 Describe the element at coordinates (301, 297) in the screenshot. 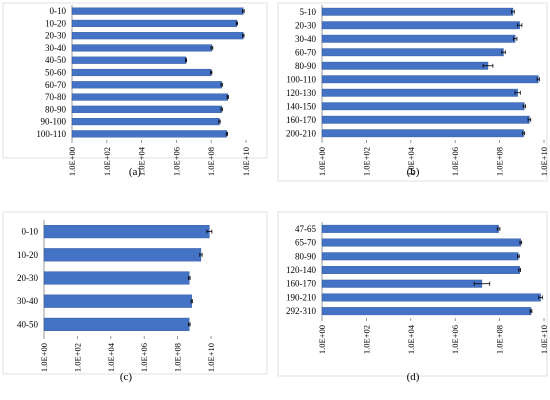

I see `category-label: 190-210` at that location.